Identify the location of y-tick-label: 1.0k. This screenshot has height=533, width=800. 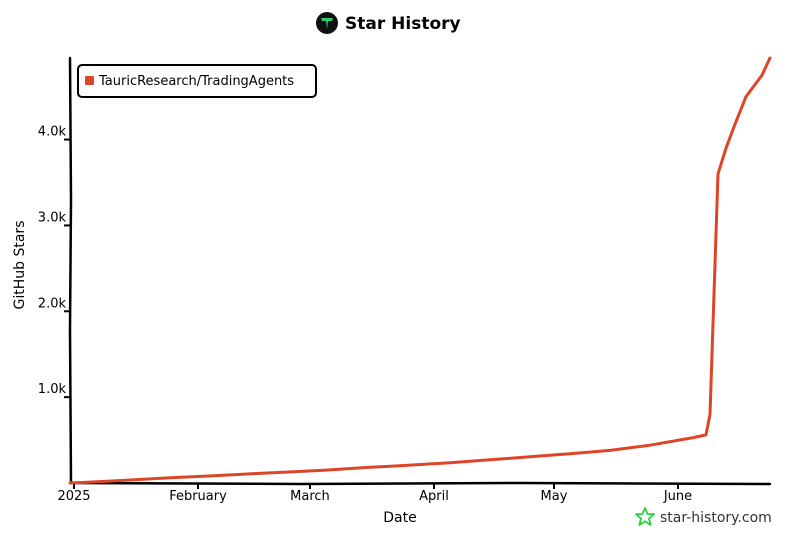
(52, 389).